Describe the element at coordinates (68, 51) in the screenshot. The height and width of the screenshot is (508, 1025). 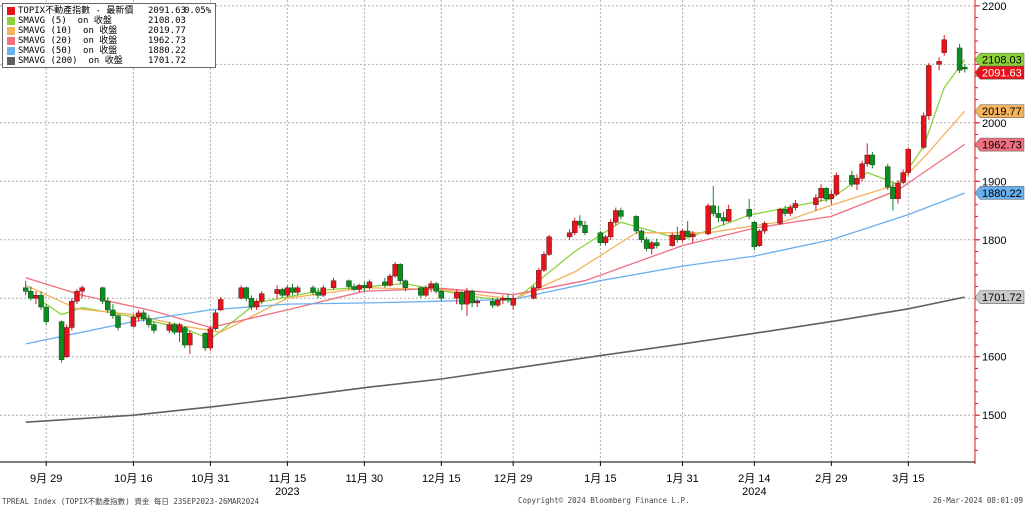
I see `legend-label: SMAVG (50) on 收盤` at that location.